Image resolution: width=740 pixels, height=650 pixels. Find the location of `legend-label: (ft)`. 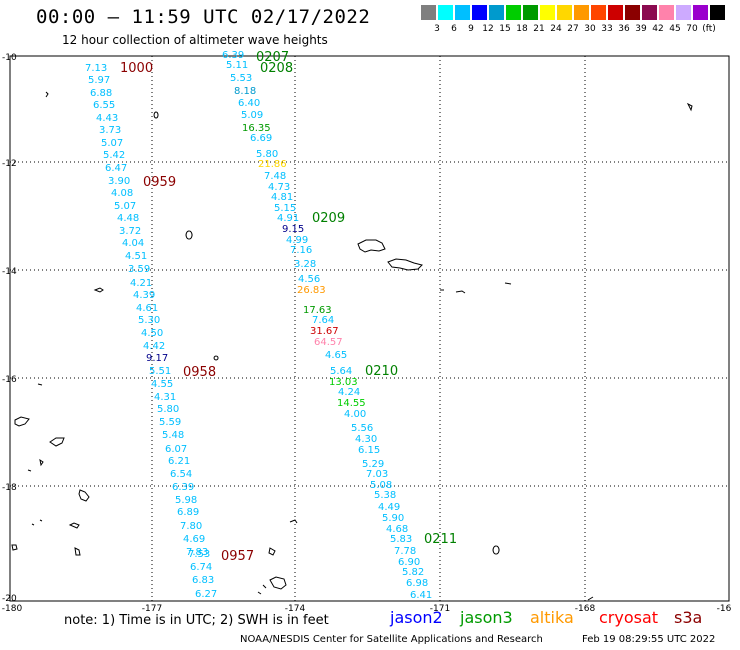

legend-label: (ft) is located at coordinates (709, 29).